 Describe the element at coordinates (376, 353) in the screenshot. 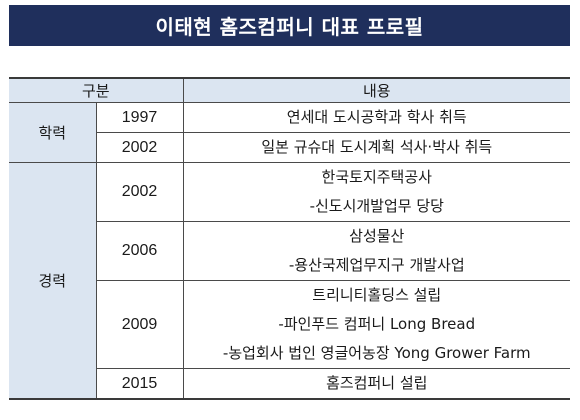

I see `content-line: -농업회사 법인 영글어농장 Yong Grower Farm` at that location.